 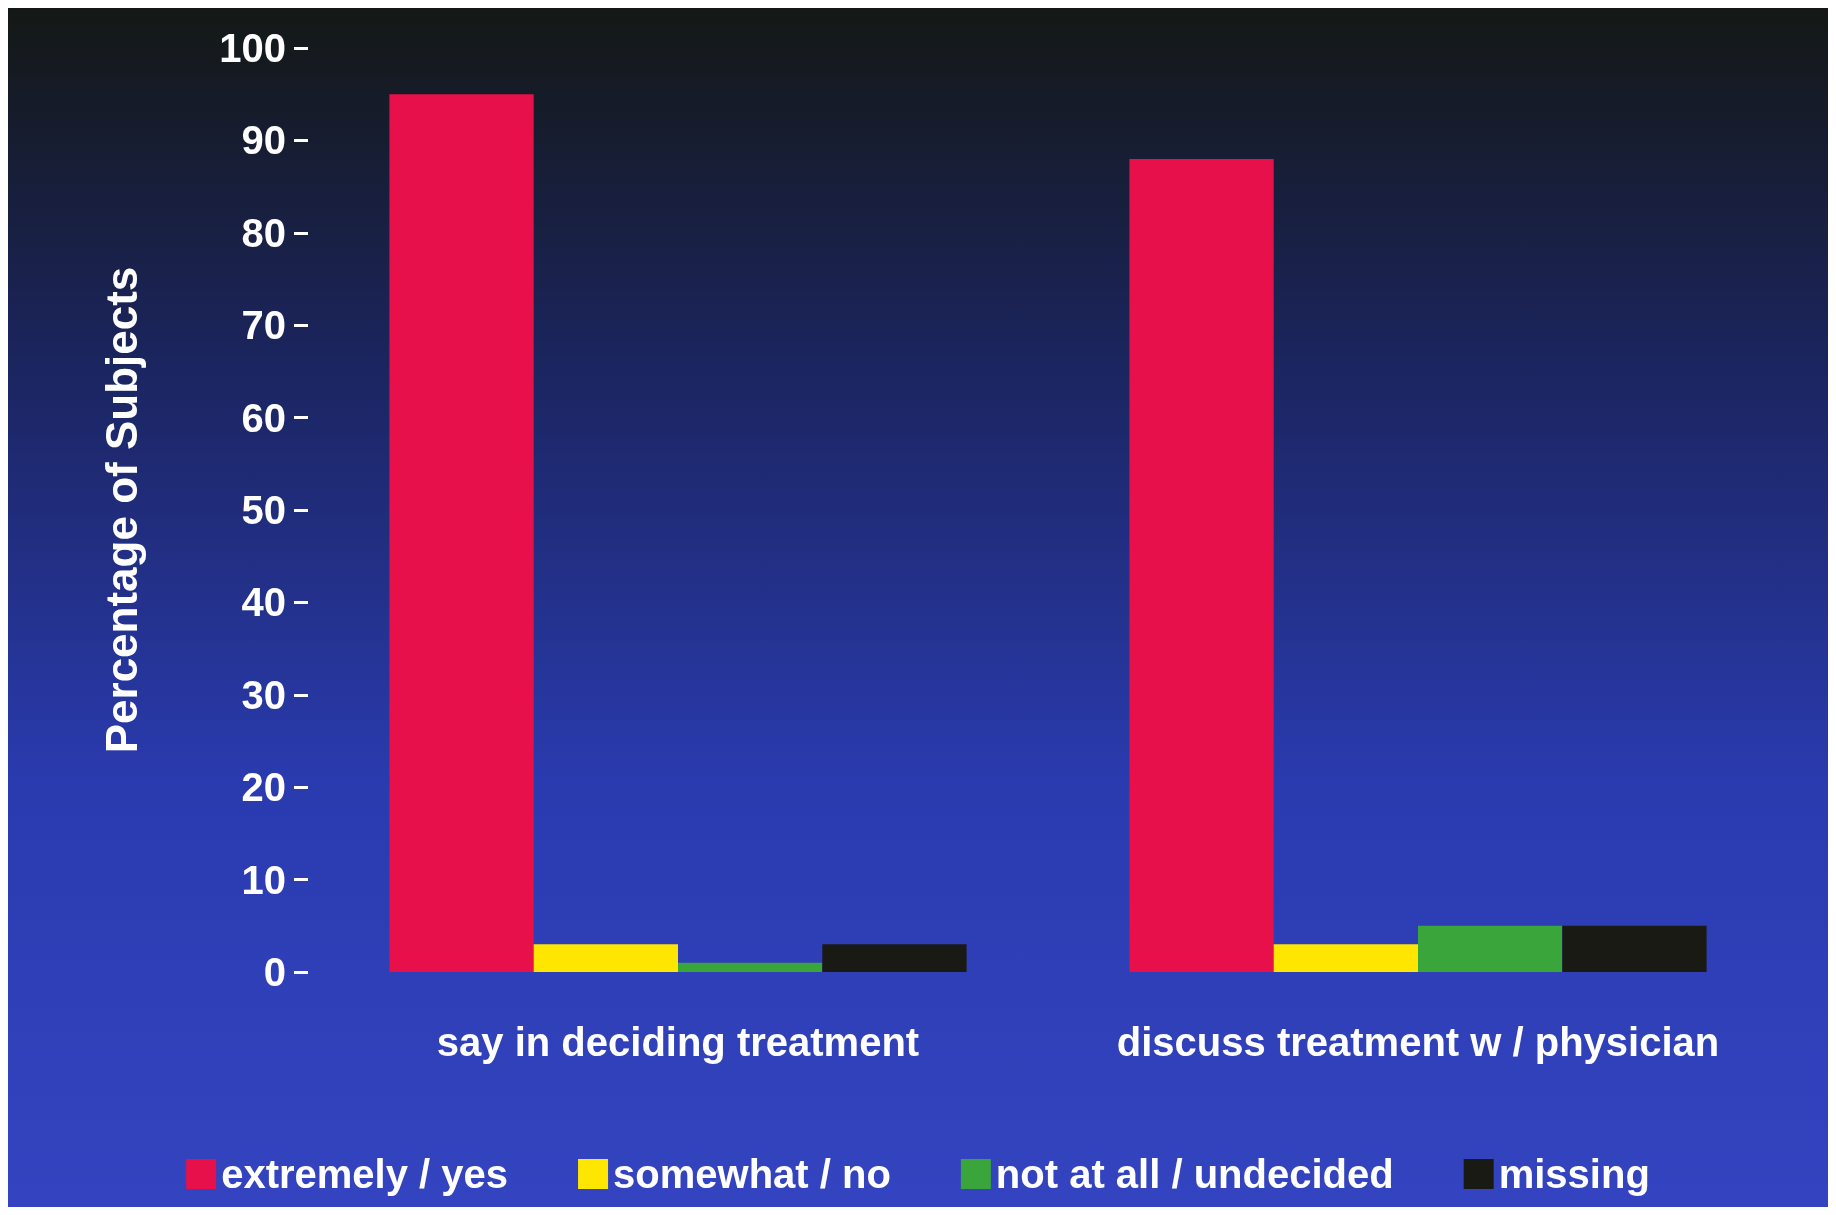 What do you see at coordinates (263, 787) in the screenshot?
I see `y-tick-label: 20` at bounding box center [263, 787].